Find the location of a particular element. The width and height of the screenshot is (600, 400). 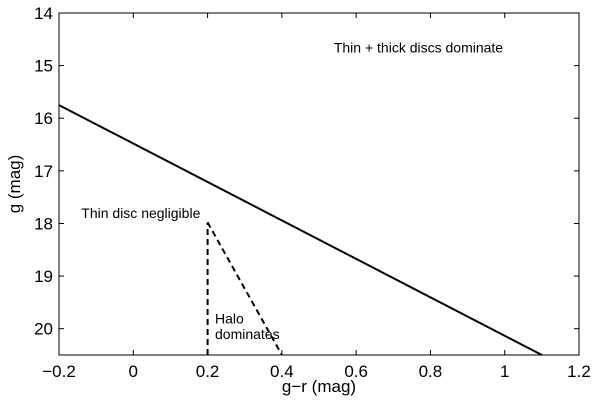

chart-annotation: Halo is located at coordinates (229, 318).